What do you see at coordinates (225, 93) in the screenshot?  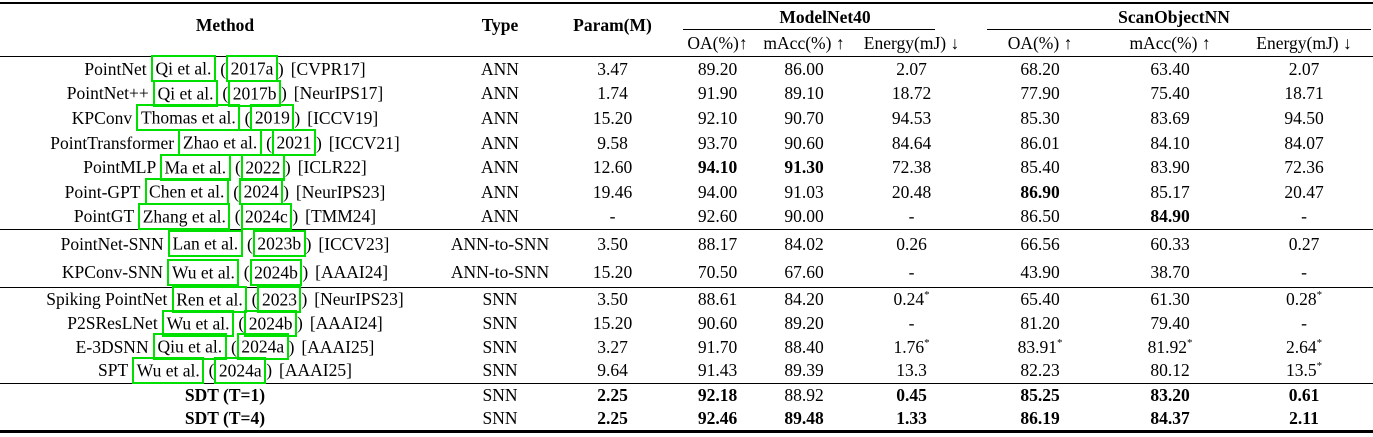 I see `method-cell: PointNet++ Qi et al. (2017b) [NeurIPS17]` at bounding box center [225, 93].